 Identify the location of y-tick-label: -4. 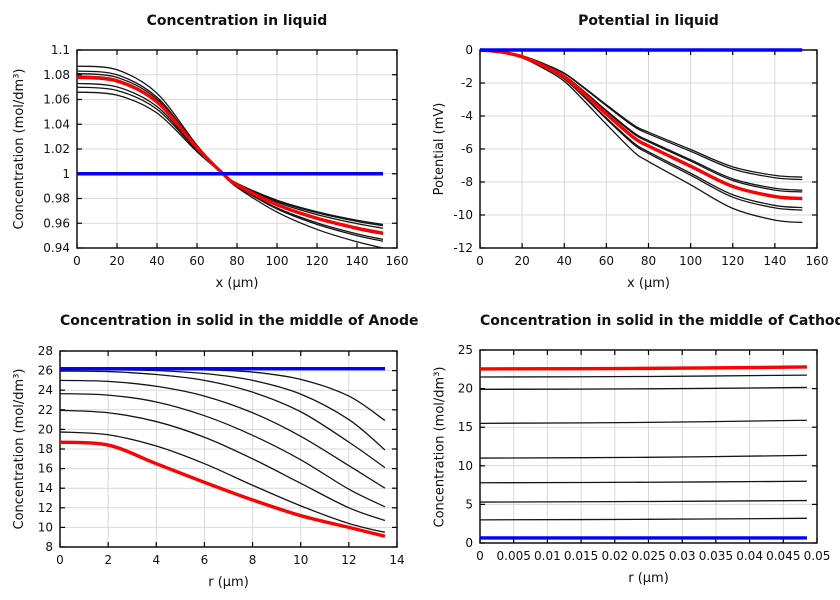
(467, 116).